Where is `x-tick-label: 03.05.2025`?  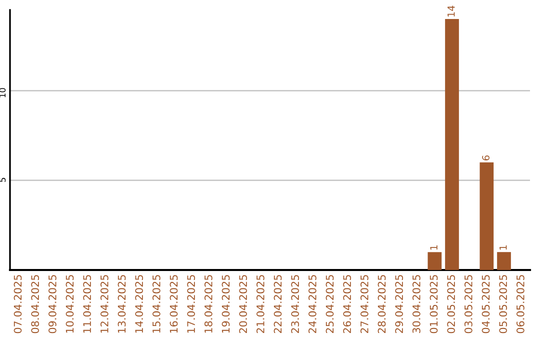
x-tick-label: 03.05.2025 is located at coordinates (468, 304).